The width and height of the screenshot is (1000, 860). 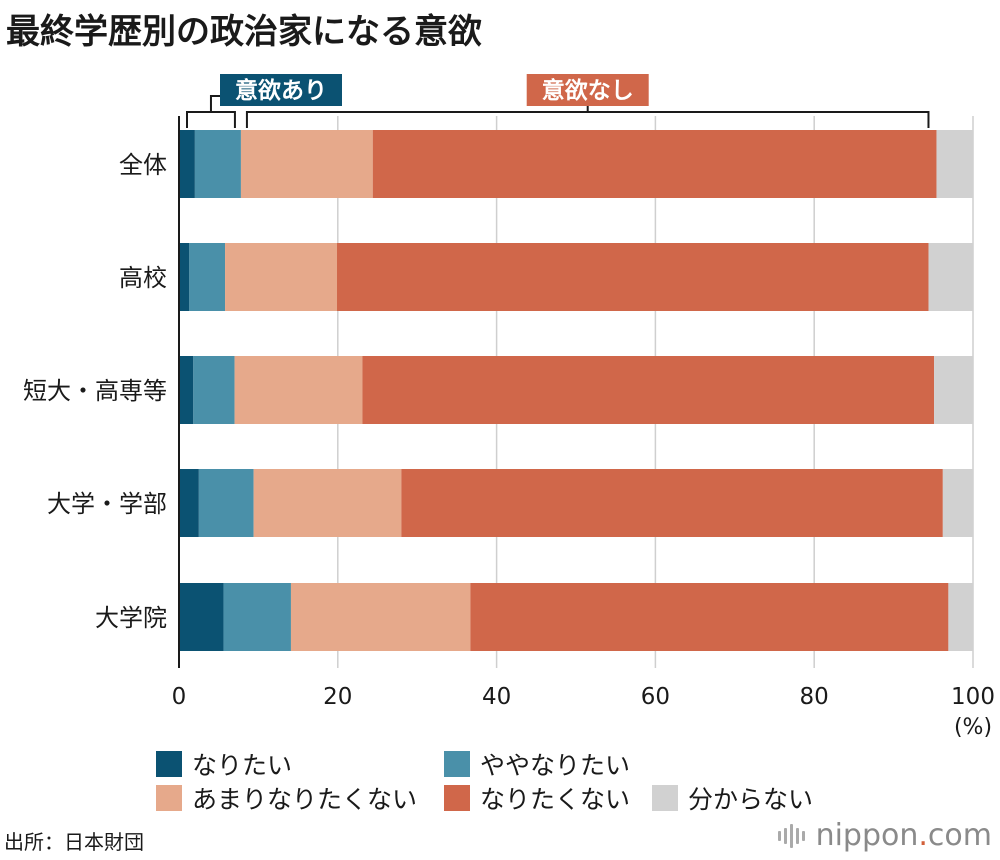 I want to click on bracket-no, so click(x=587, y=116).